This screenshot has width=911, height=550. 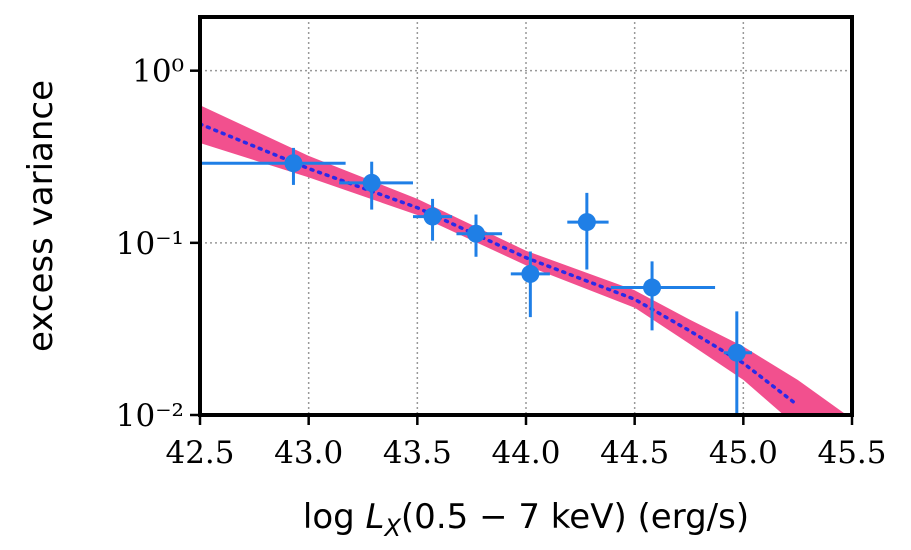 What do you see at coordinates (851, 453) in the screenshot?
I see `x-tick-label: 45.5` at bounding box center [851, 453].